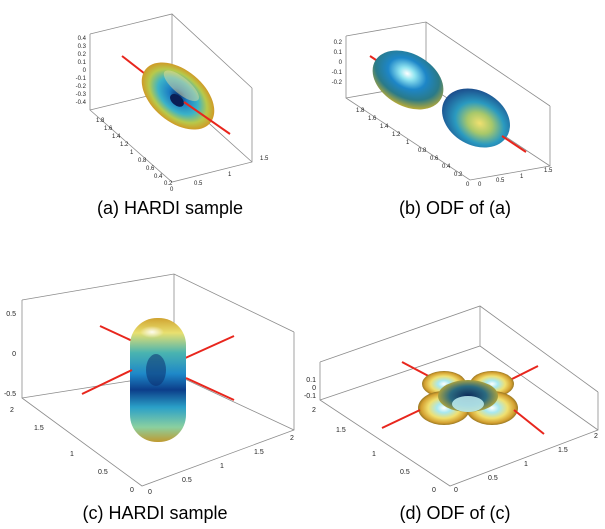 Image resolution: width=605 pixels, height=529 pixels. I want to click on z-tick: -0.4, so click(81, 103).